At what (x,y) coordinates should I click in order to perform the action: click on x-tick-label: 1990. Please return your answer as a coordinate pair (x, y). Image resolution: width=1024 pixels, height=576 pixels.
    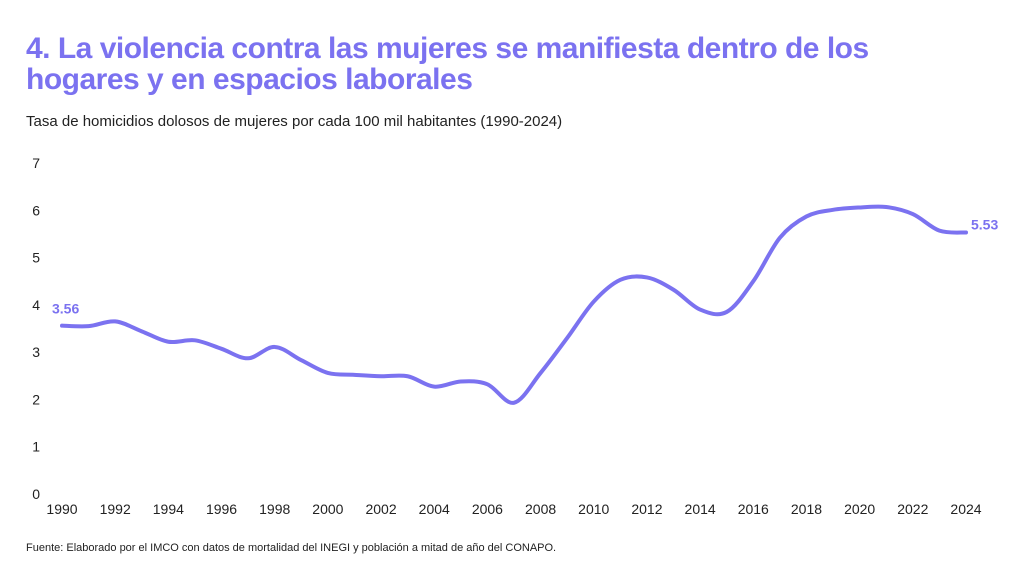
    Looking at the image, I should click on (61, 509).